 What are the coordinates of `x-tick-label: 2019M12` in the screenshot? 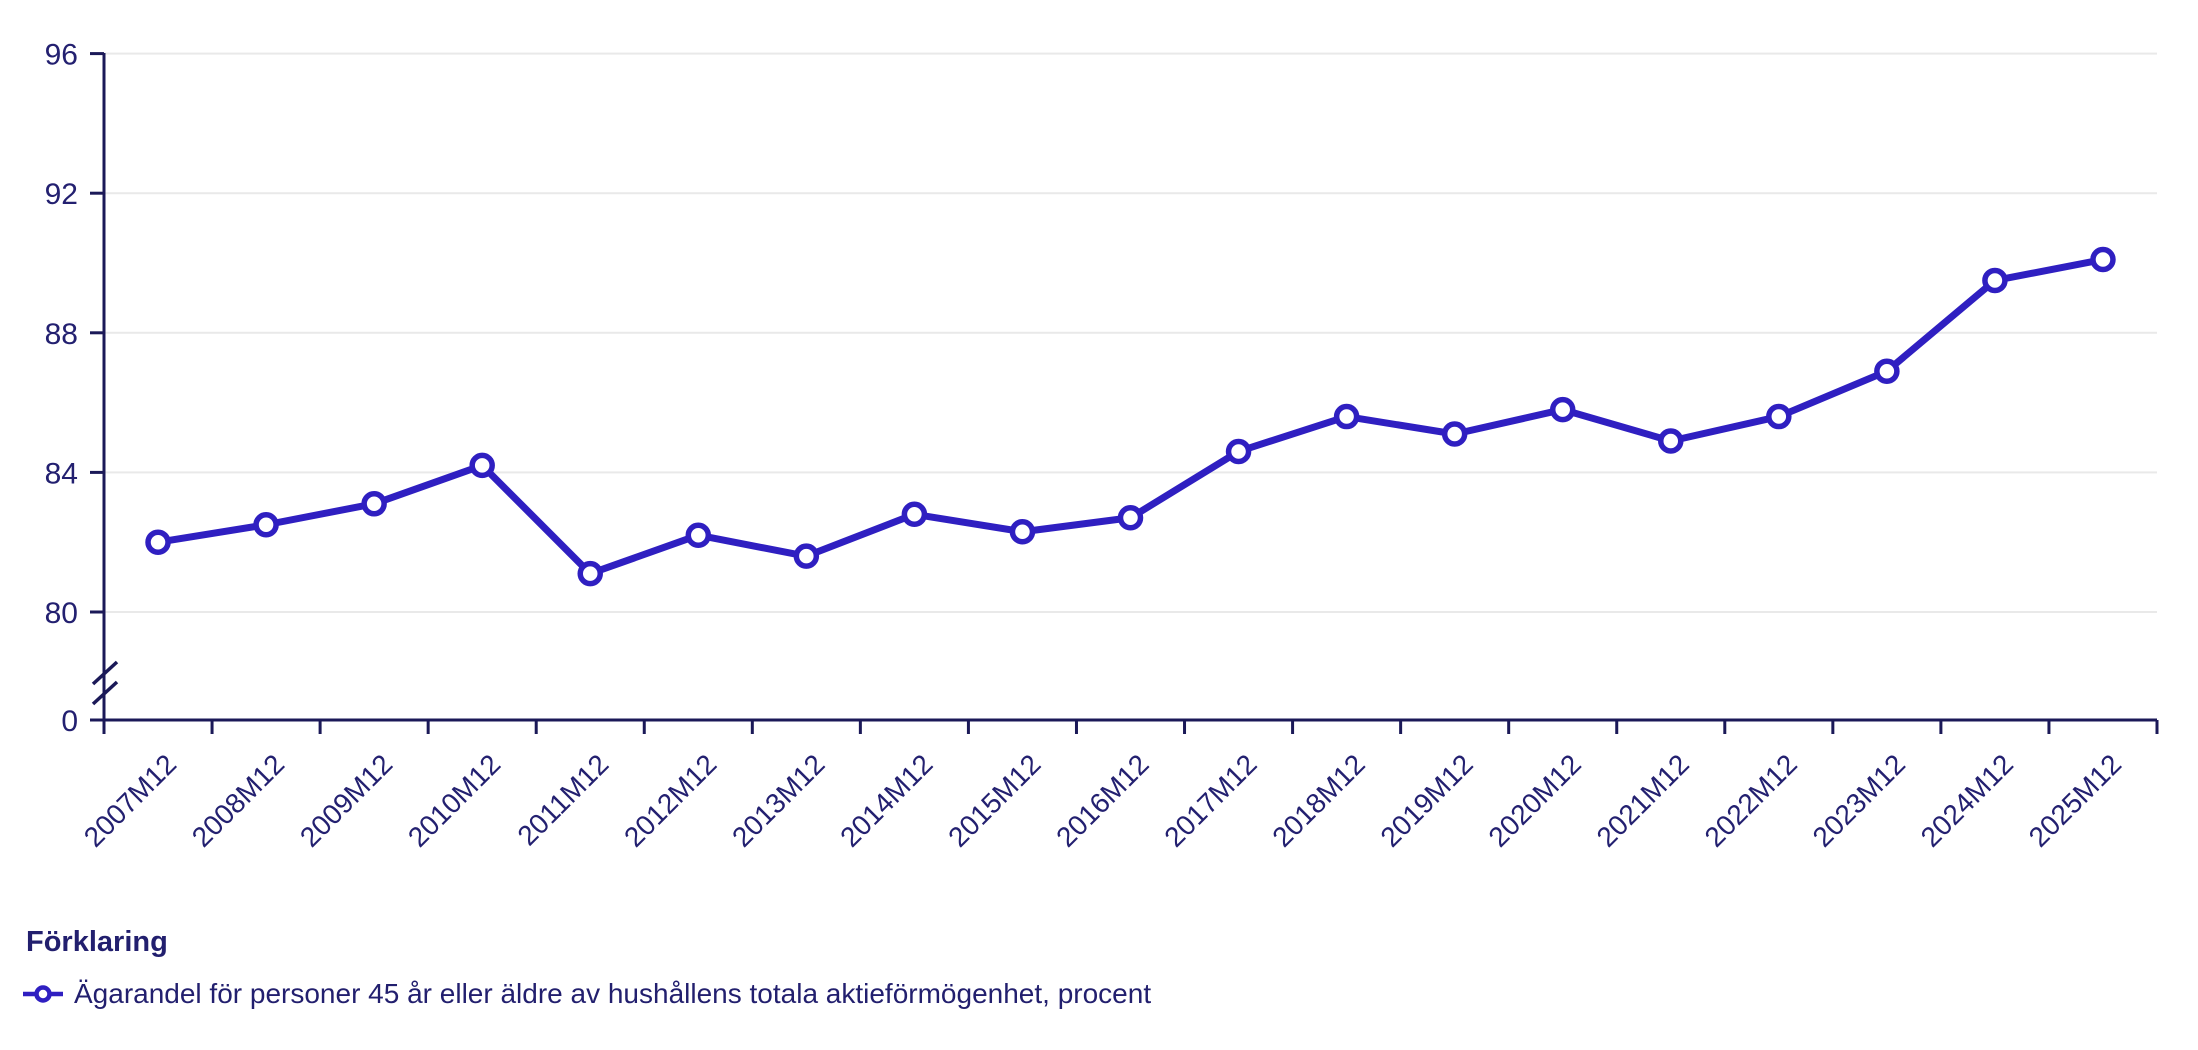 It's located at (1426, 800).